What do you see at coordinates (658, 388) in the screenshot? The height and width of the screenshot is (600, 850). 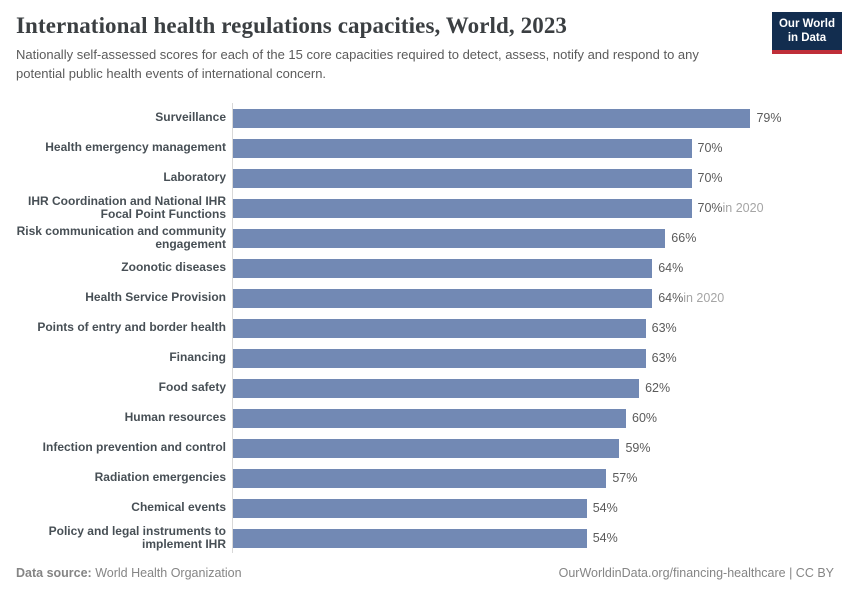 I see `value-label: 62%` at bounding box center [658, 388].